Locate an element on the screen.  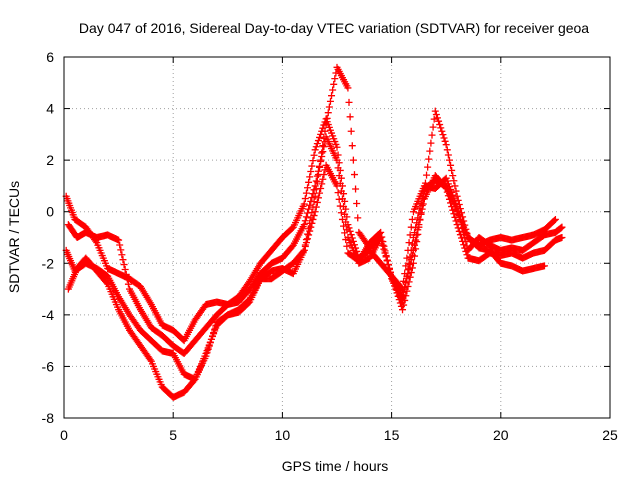
y-tick-label: 4 is located at coordinates (50, 109).